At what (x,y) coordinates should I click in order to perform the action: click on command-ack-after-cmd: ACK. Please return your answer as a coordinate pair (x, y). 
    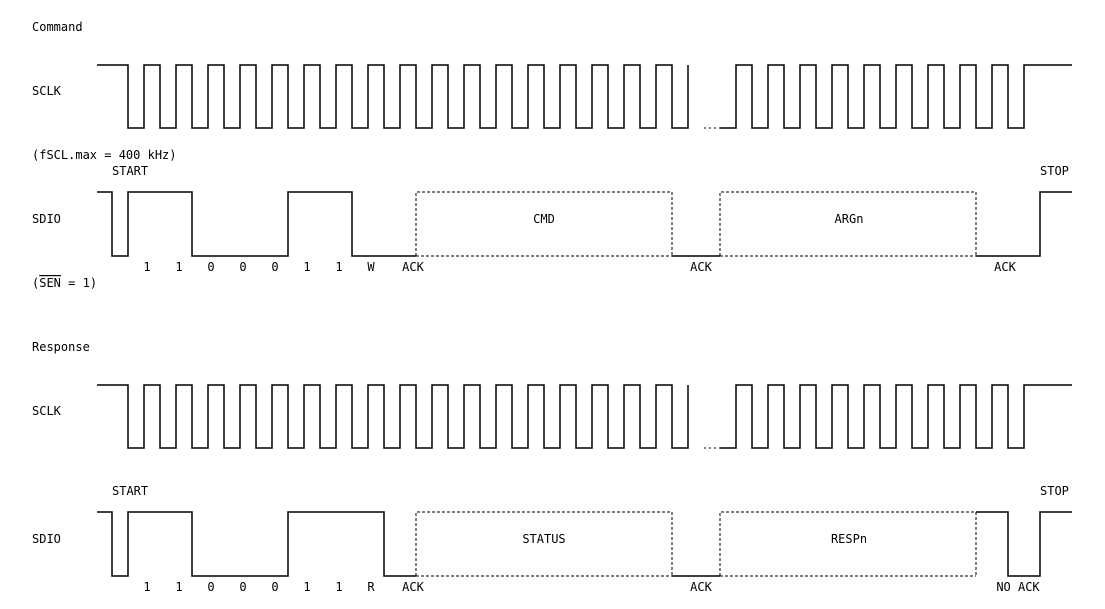
    Looking at the image, I should click on (701, 267).